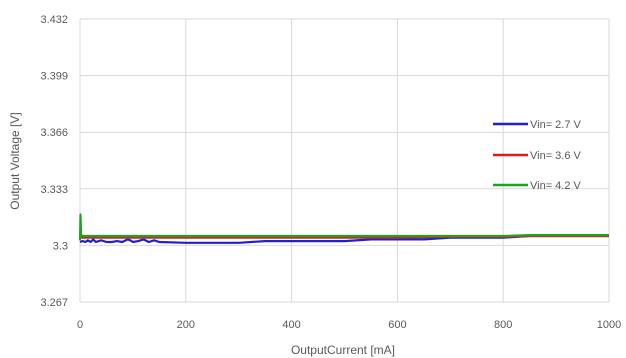 Image resolution: width=626 pixels, height=358 pixels. I want to click on x-tick-label: 0, so click(80, 325).